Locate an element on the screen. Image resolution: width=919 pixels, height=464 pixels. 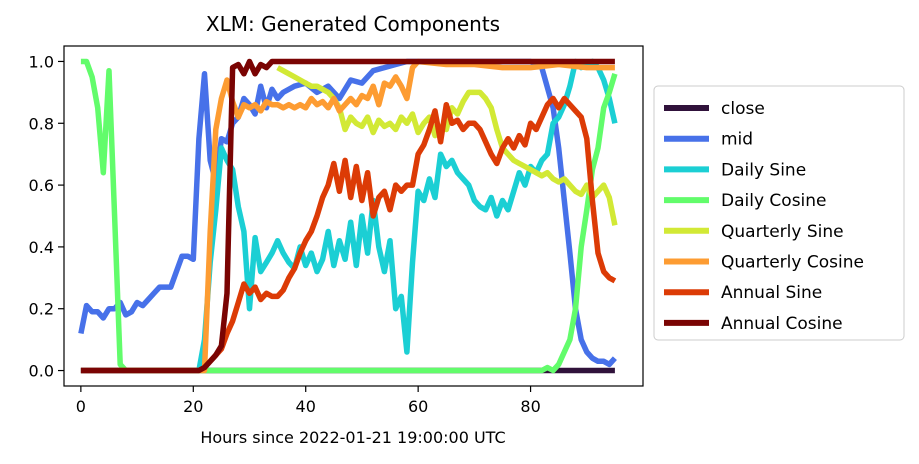
y-tick-label: 0.8 is located at coordinates (41, 123).